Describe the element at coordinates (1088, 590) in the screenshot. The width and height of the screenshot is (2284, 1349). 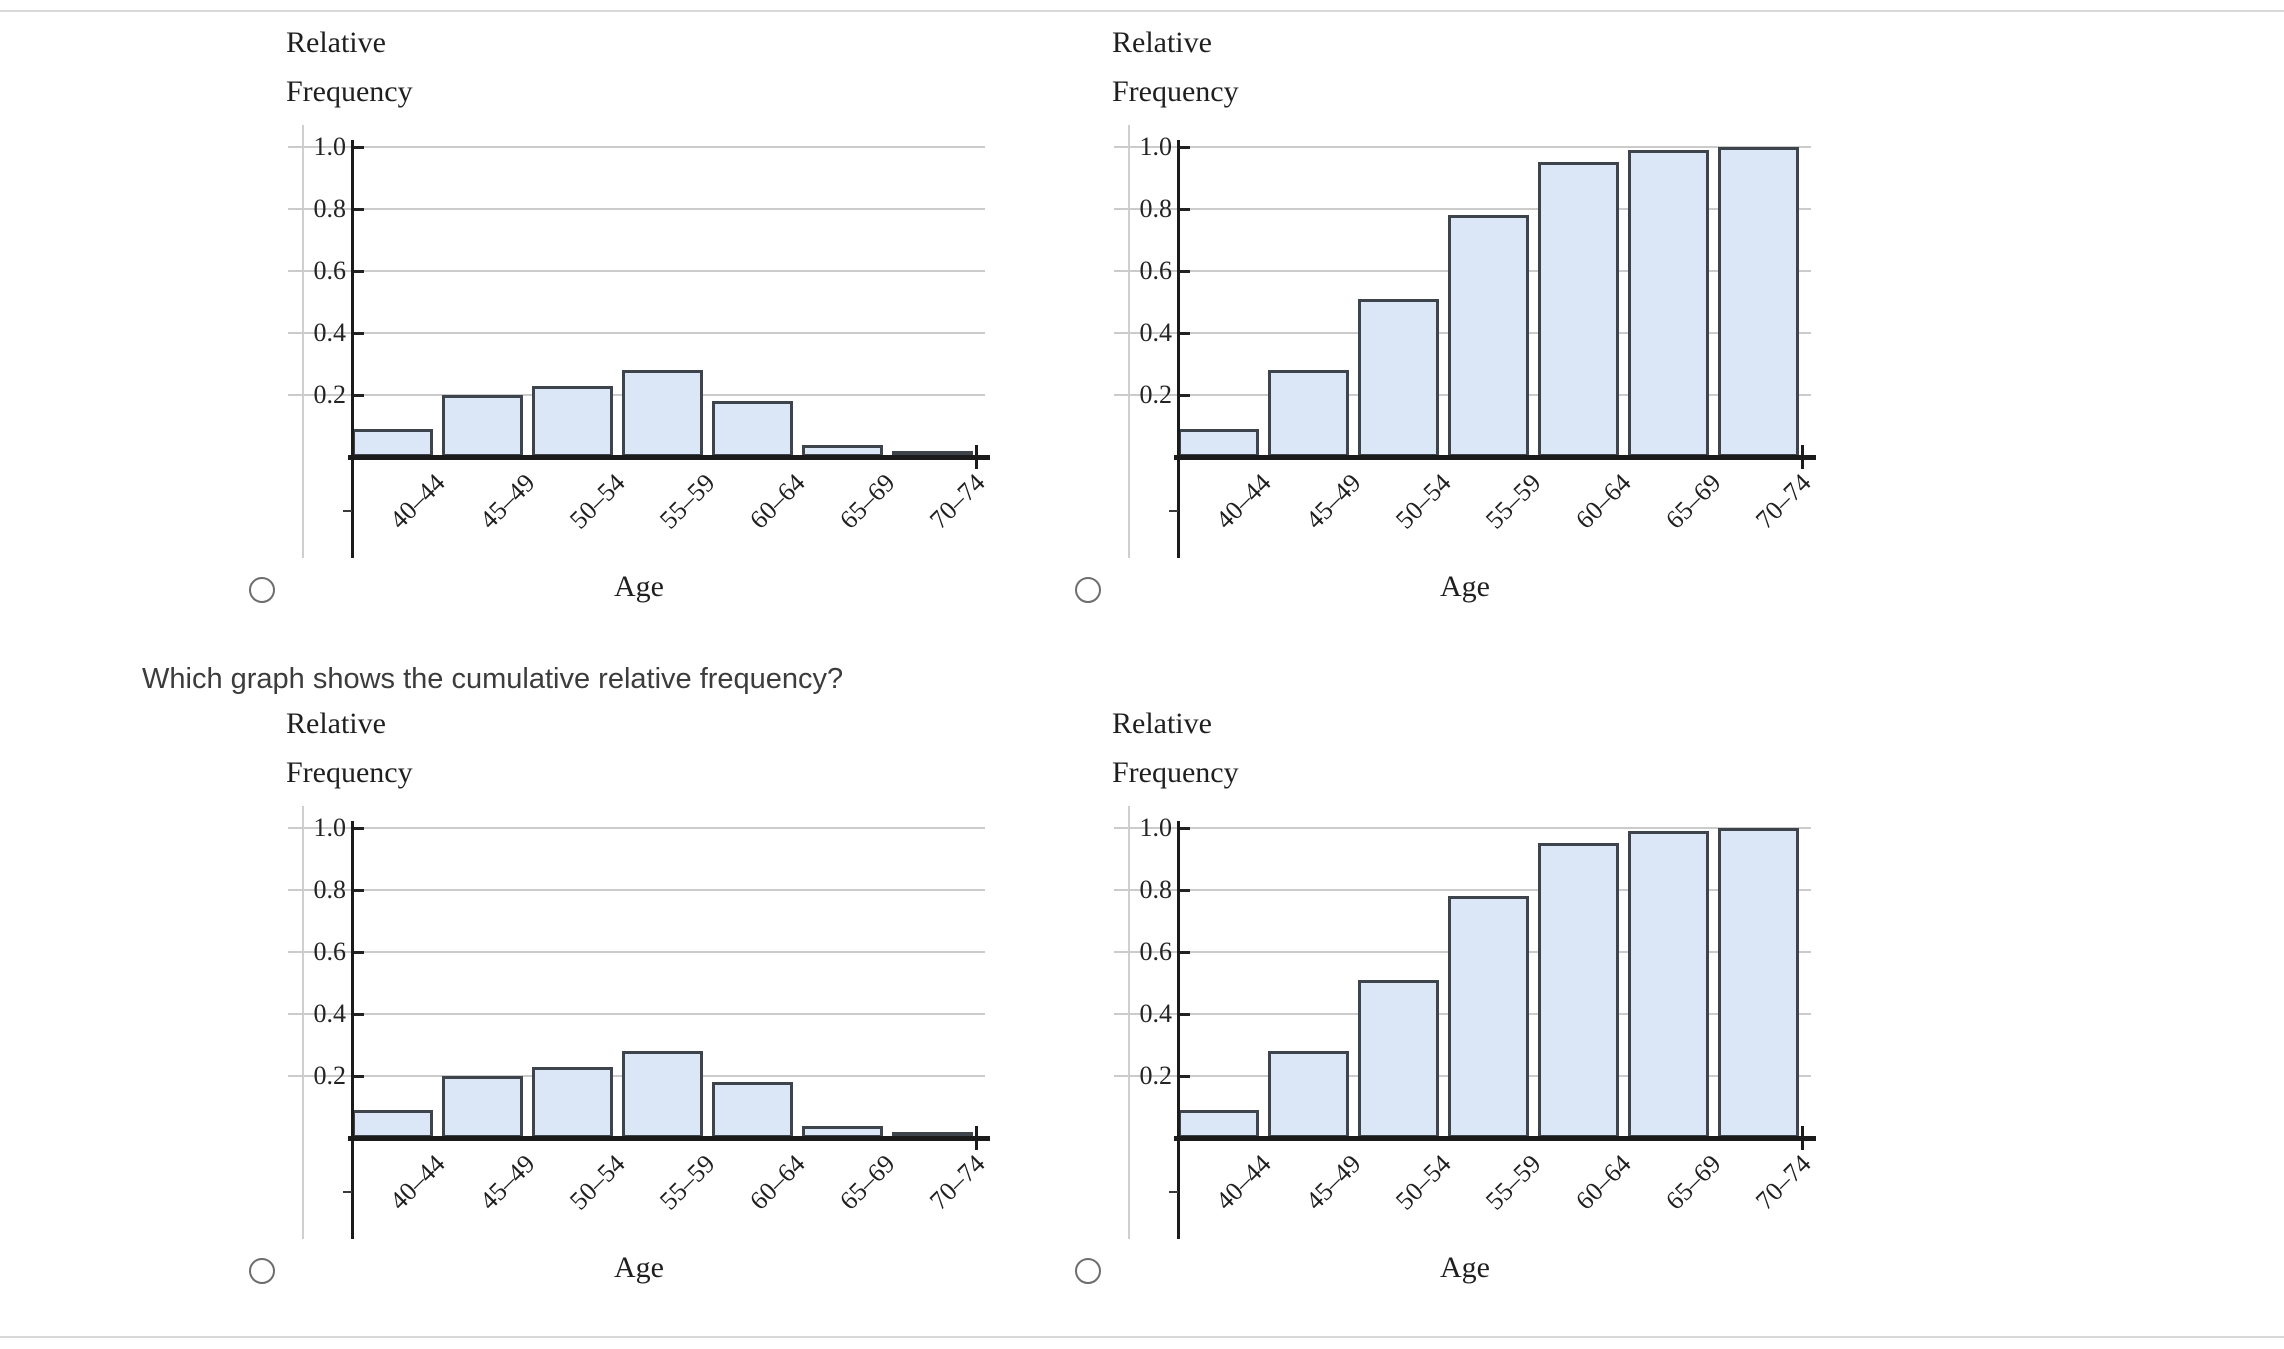
I see `radio-top-right` at that location.